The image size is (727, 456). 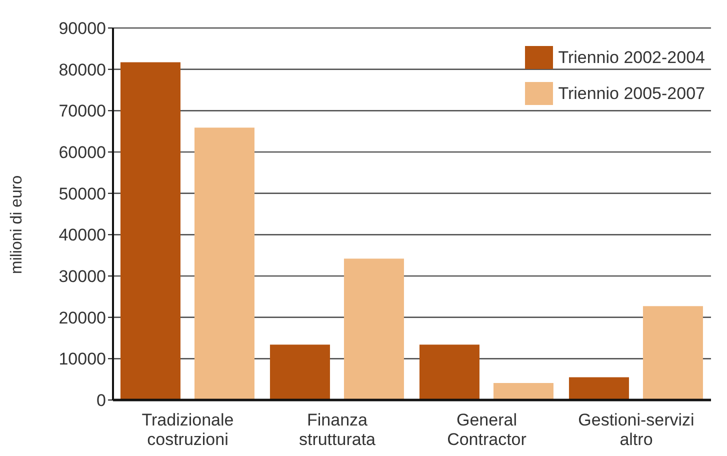 I want to click on y-tick-label: 80000, so click(x=82, y=70).